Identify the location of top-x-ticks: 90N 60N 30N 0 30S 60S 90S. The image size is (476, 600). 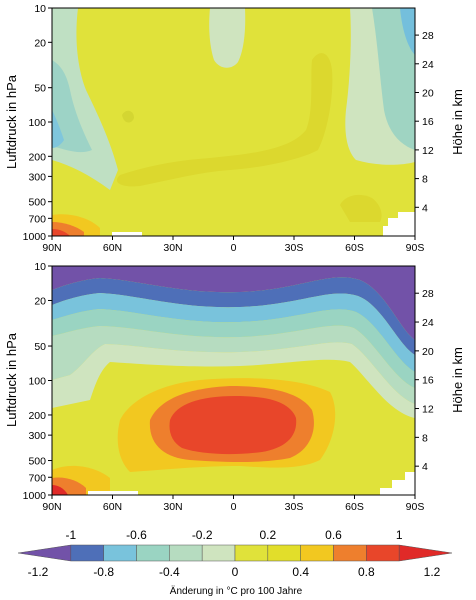
(233, 245).